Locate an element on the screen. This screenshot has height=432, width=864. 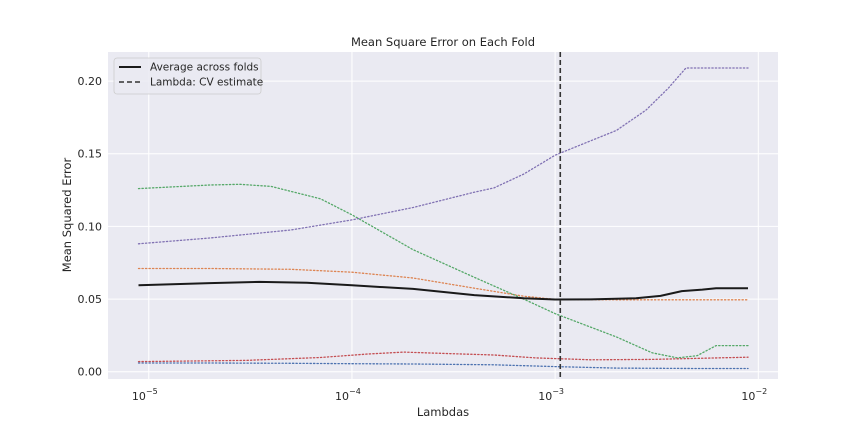
legend-box is located at coordinates (187, 76).